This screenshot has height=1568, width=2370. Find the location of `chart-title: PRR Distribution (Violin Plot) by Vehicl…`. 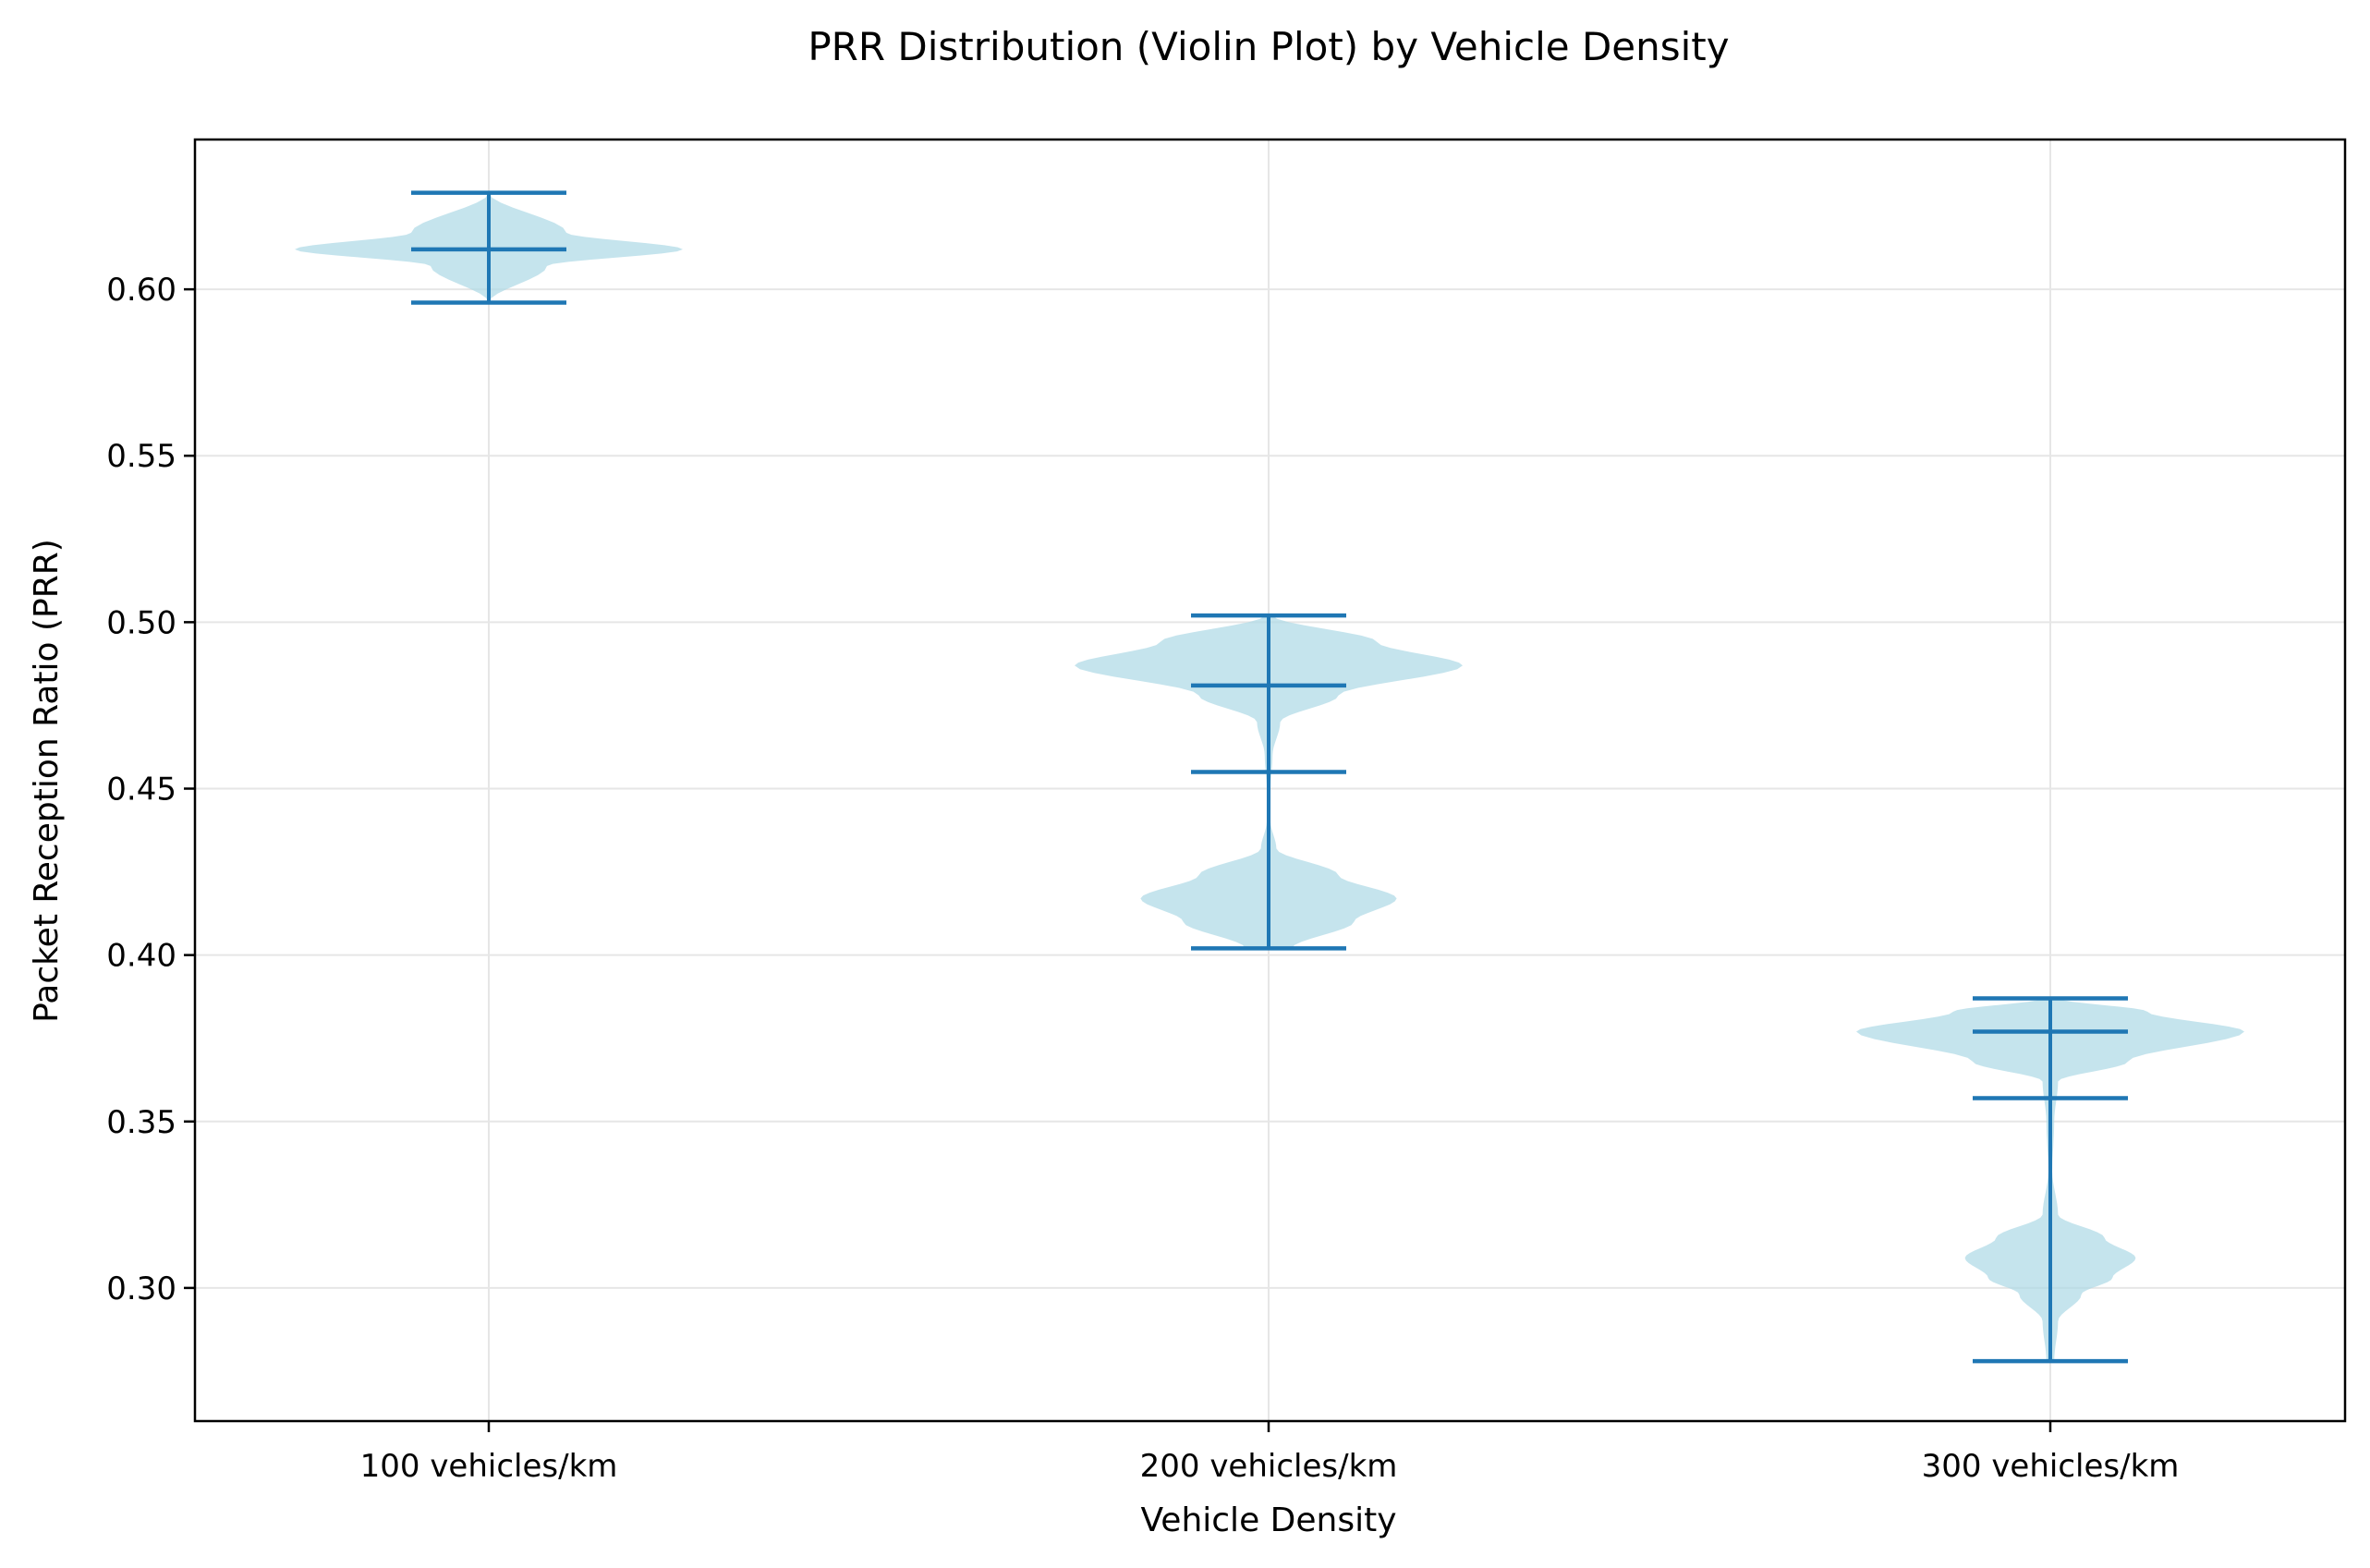

chart-title: PRR Distribution (Violin Plot) by Vehicl… is located at coordinates (1268, 46).